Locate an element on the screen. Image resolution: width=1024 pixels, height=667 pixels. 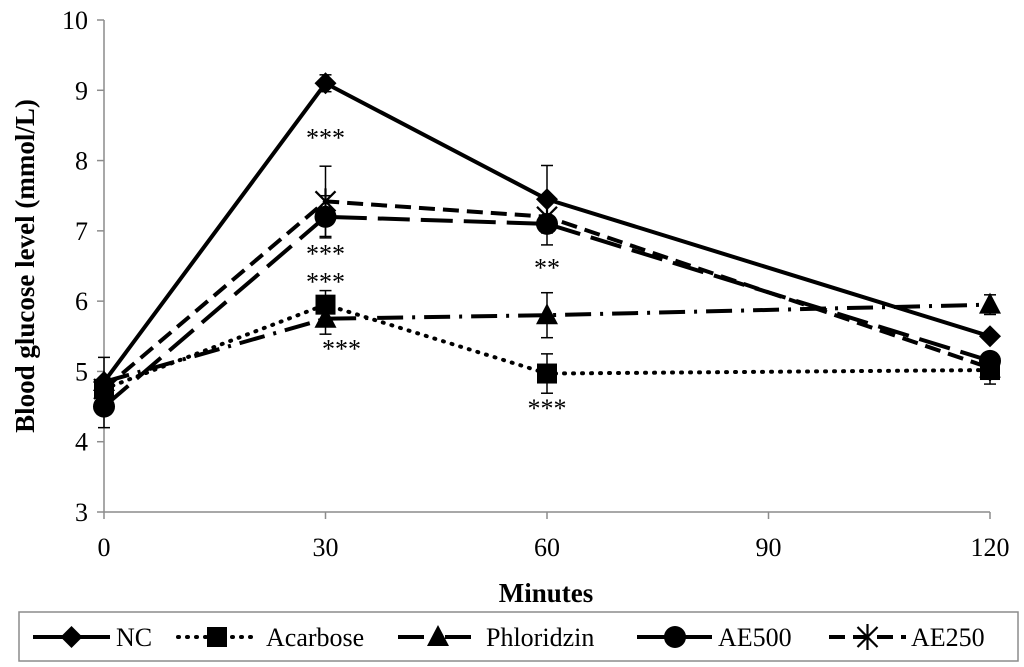
x-tick-label: 0 is located at coordinates (104, 547).